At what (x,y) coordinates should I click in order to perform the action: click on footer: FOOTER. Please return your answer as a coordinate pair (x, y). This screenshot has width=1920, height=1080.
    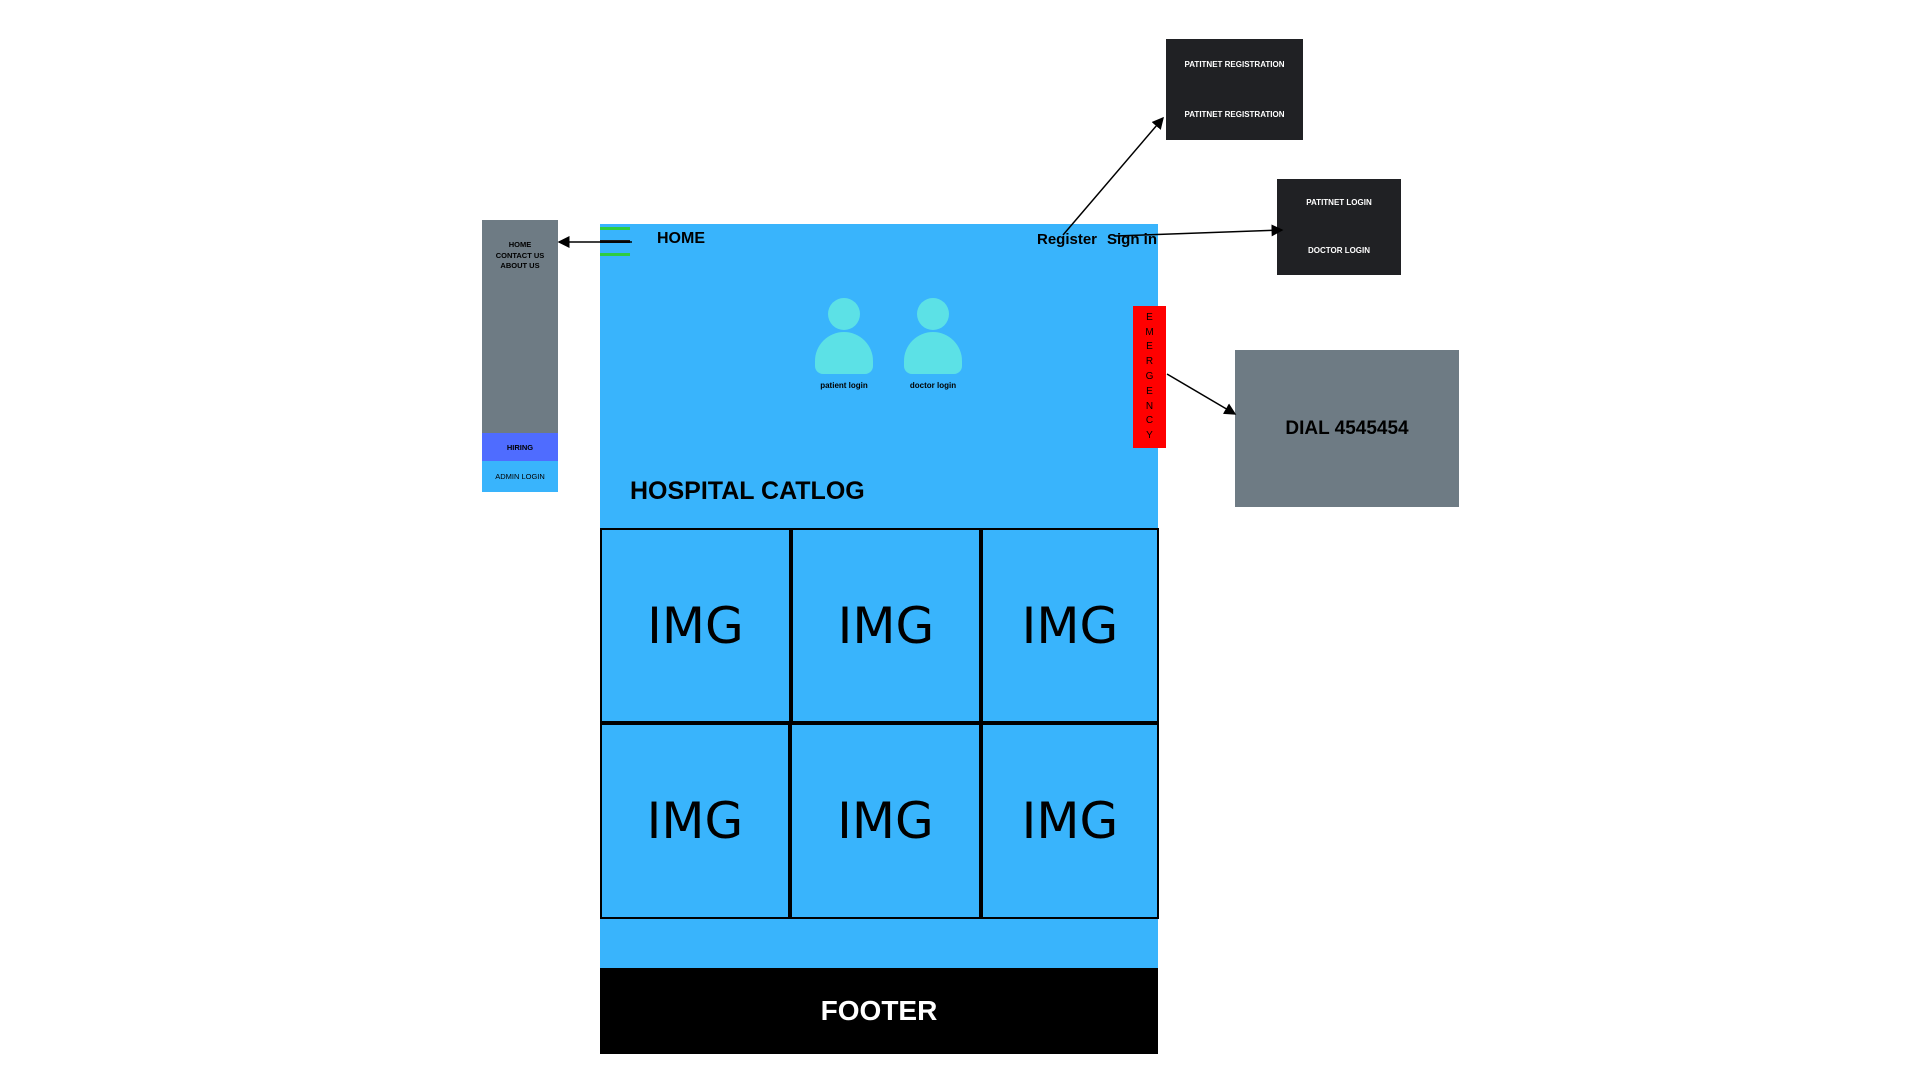
    Looking at the image, I should click on (879, 1011).